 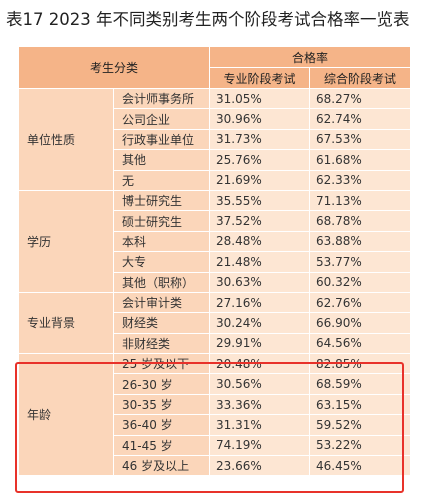 I want to click on professional-rate-cell: 35.55%, so click(x=260, y=200).